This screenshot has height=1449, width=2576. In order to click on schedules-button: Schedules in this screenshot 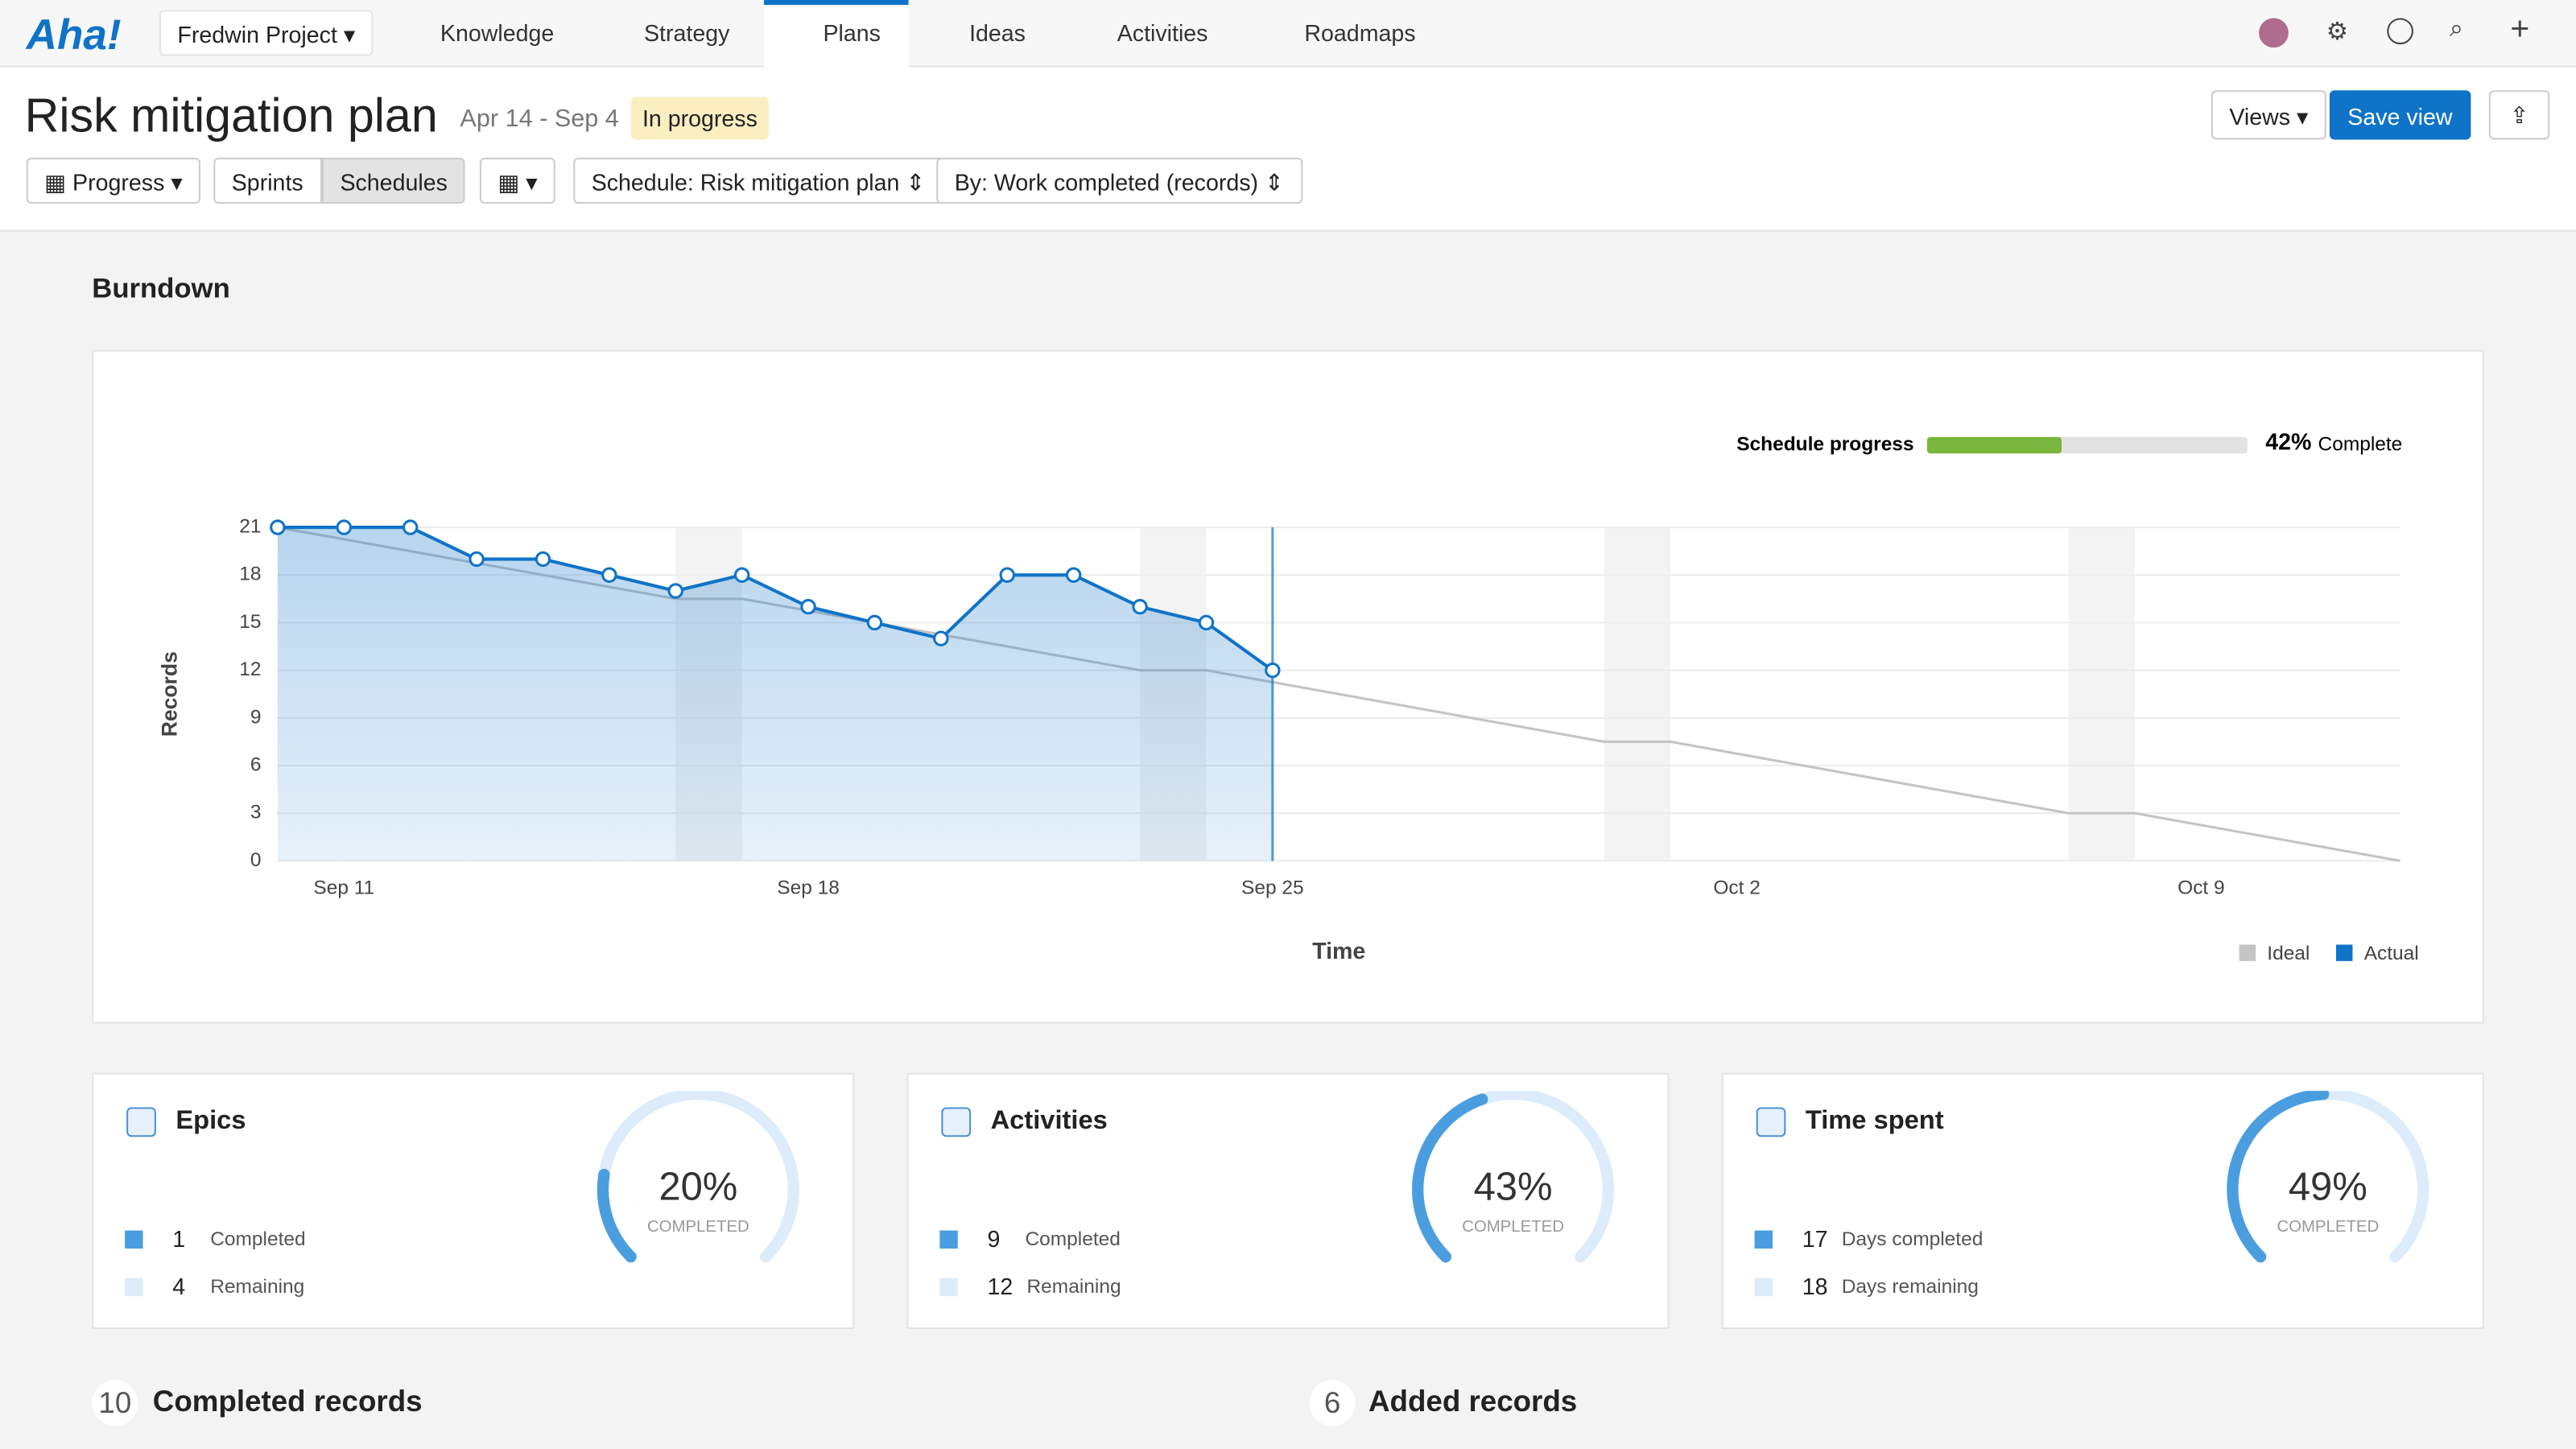, I will do `click(393, 180)`.